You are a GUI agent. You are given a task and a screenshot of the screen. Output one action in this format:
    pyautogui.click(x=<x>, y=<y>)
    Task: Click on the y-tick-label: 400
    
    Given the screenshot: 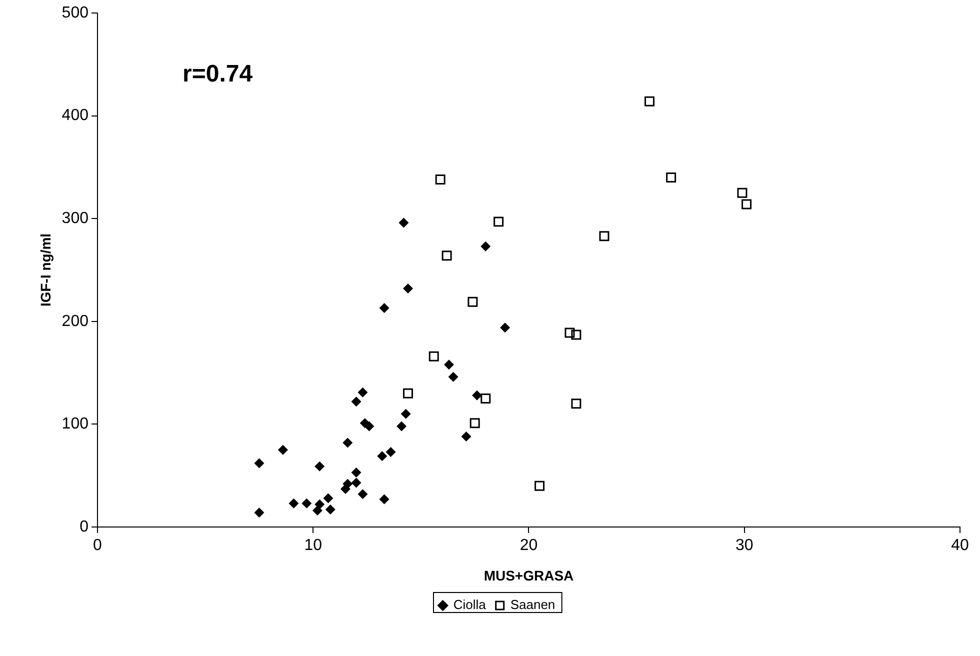 What is the action you would take?
    pyautogui.click(x=75, y=115)
    